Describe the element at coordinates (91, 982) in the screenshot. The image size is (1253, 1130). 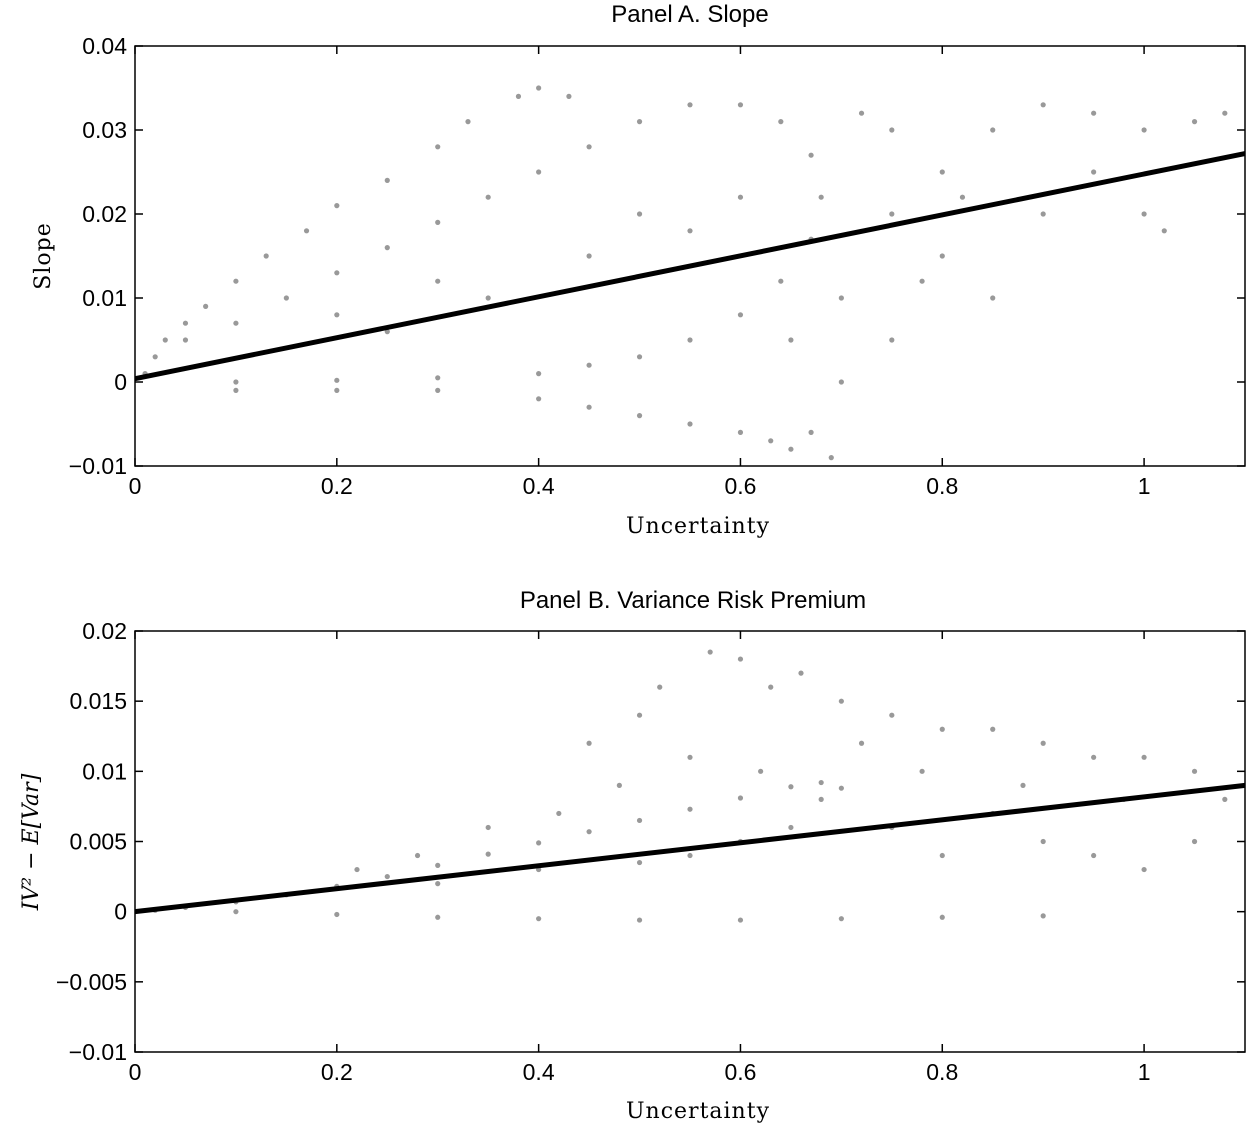
I see `panel-b-y-tick-label: −0.005` at that location.